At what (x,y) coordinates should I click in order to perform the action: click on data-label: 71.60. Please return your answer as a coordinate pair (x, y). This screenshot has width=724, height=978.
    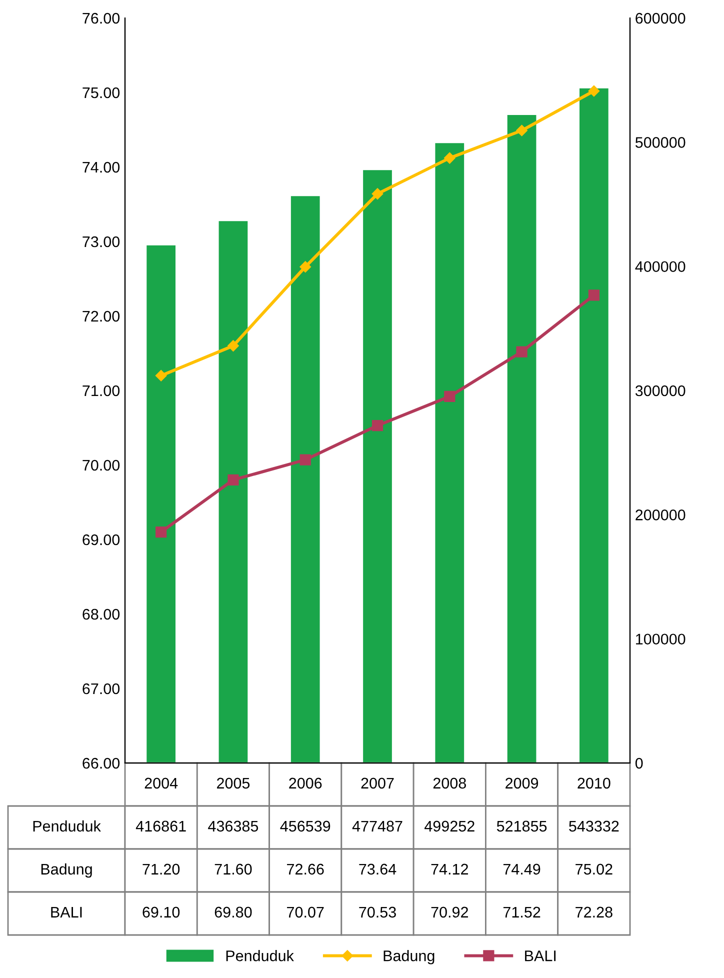
    Looking at the image, I should click on (233, 869).